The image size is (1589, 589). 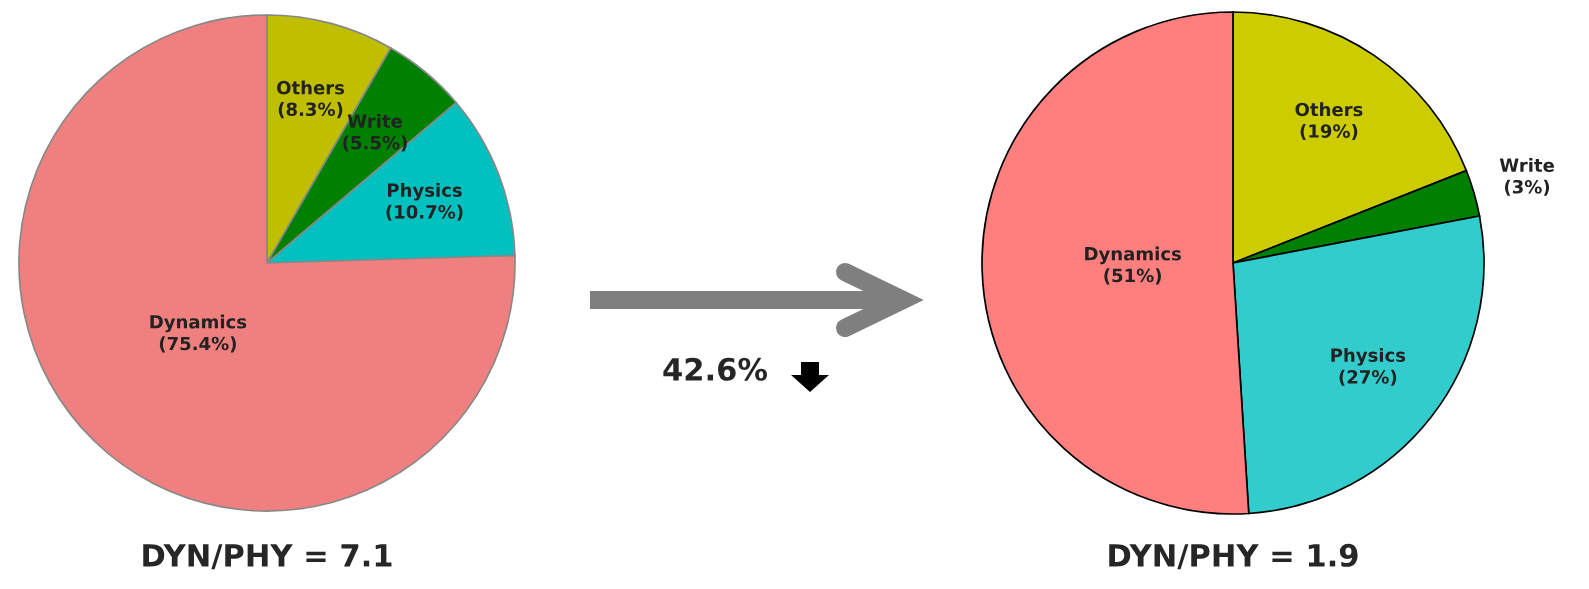 What do you see at coordinates (1233, 556) in the screenshot?
I see `text: DYN/PHY = 1.9` at bounding box center [1233, 556].